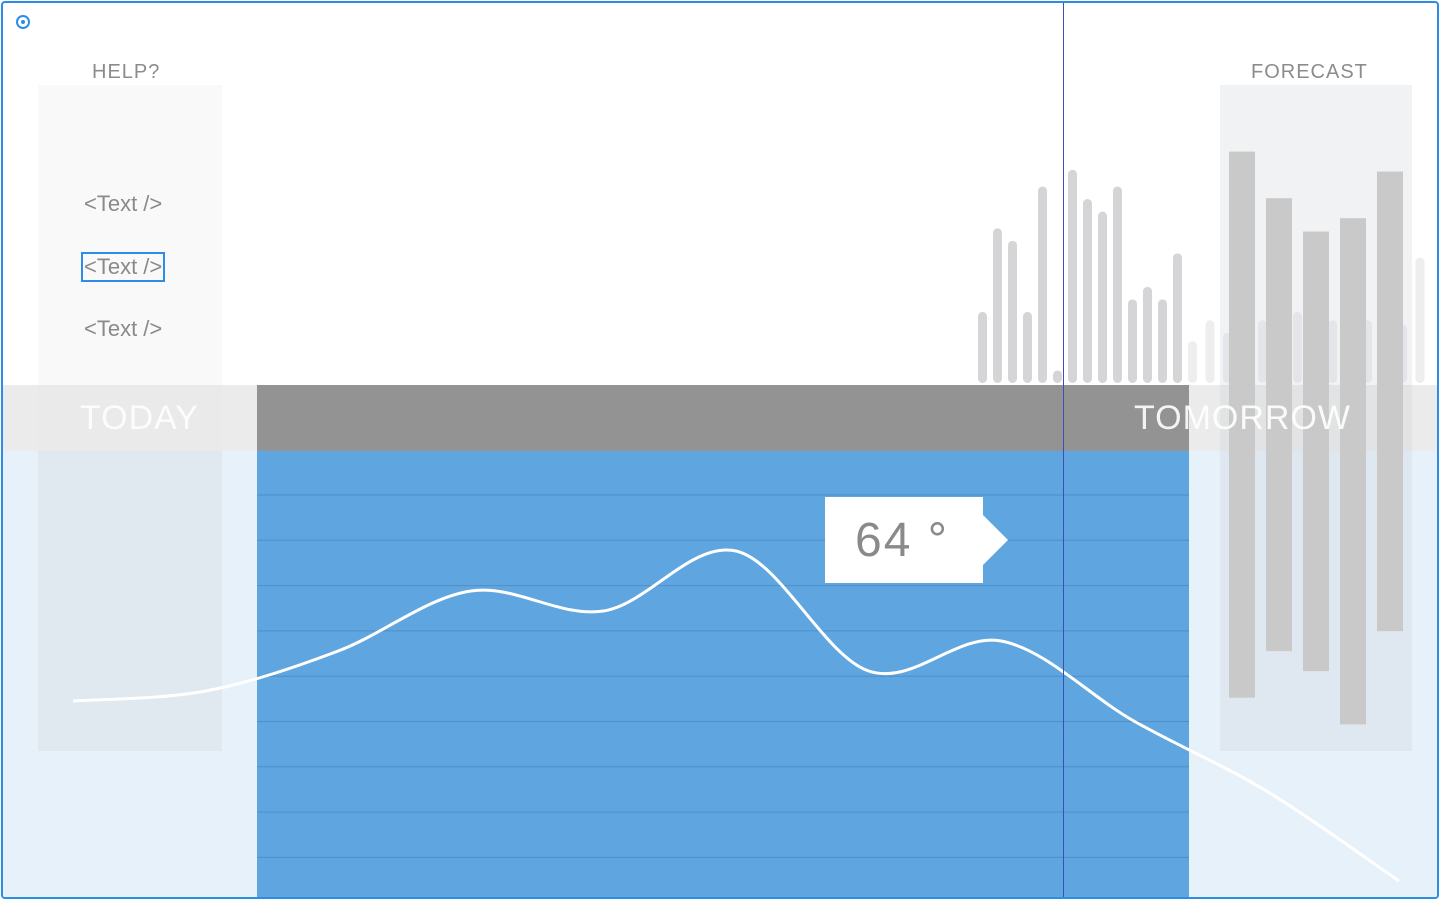  What do you see at coordinates (130, 601) in the screenshot?
I see `help-panel-lower` at bounding box center [130, 601].